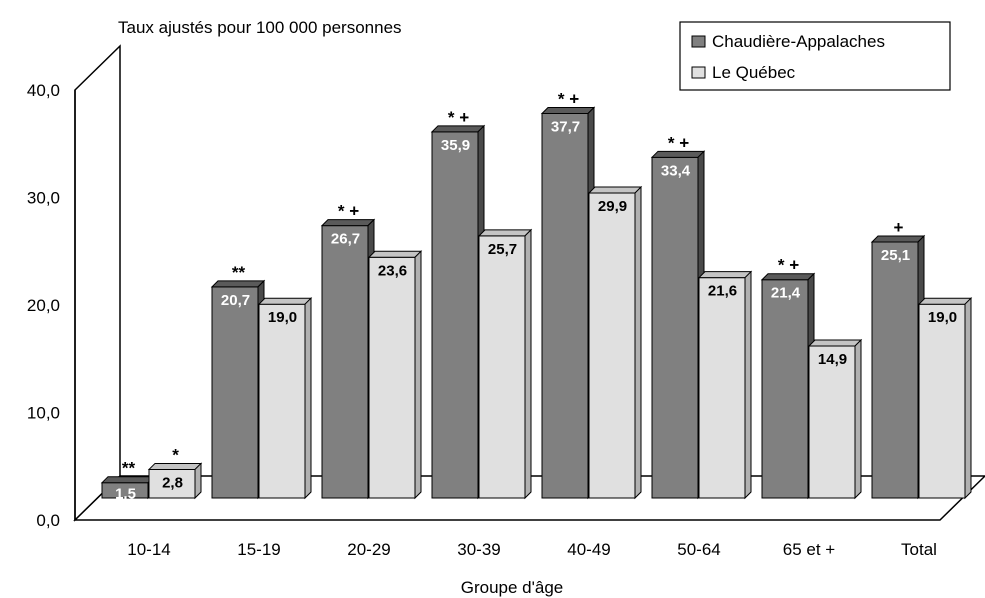 The height and width of the screenshot is (598, 985). I want to click on y-tick-label: 10,0, so click(43, 413).